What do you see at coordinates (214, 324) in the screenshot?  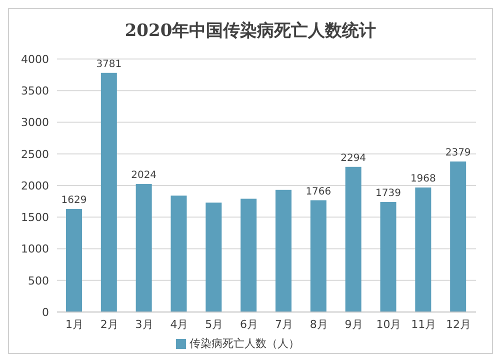 I see `x-tick-label: 5月` at bounding box center [214, 324].